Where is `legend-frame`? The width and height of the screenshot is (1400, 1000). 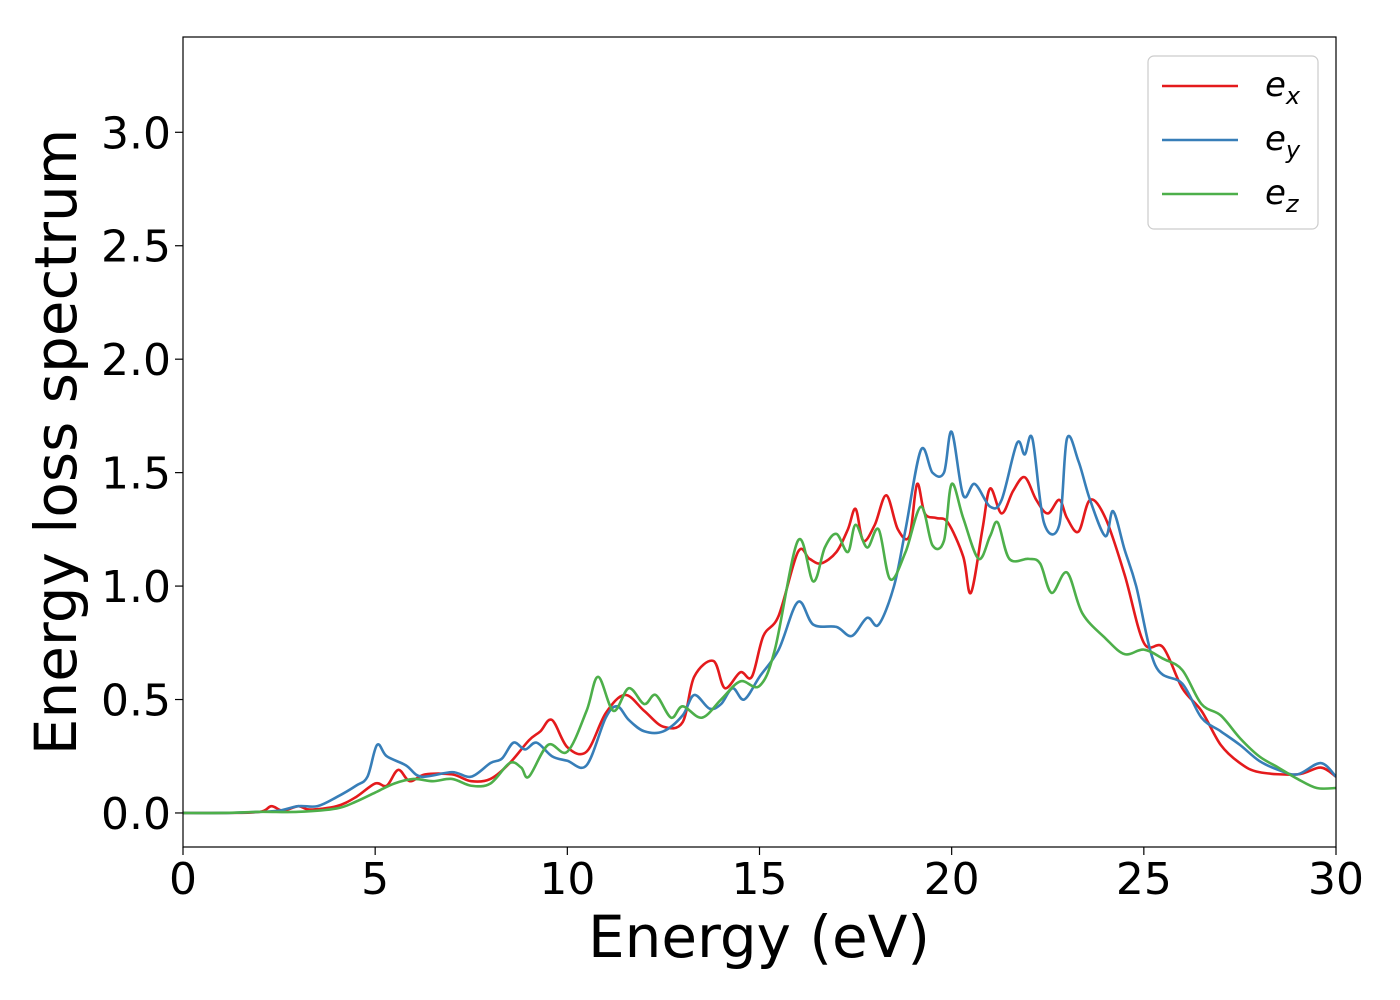 legend-frame is located at coordinates (1233, 142).